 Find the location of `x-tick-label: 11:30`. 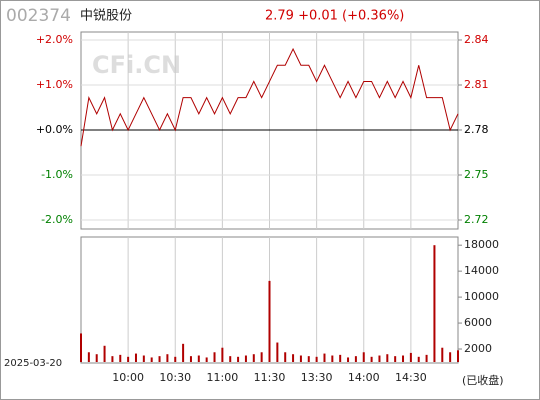

x-tick-label: 11:30 is located at coordinates (270, 377).